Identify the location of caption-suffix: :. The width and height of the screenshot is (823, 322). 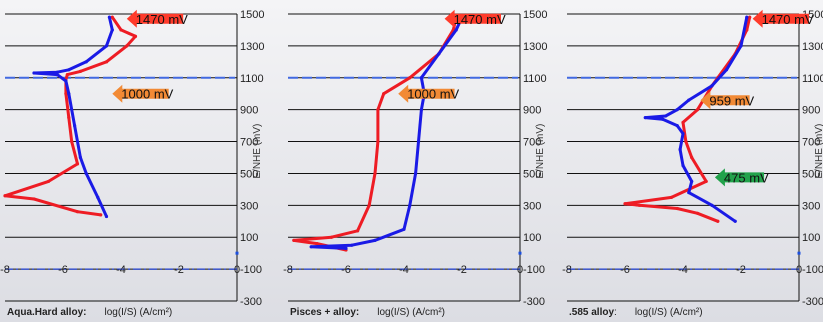
(615, 312).